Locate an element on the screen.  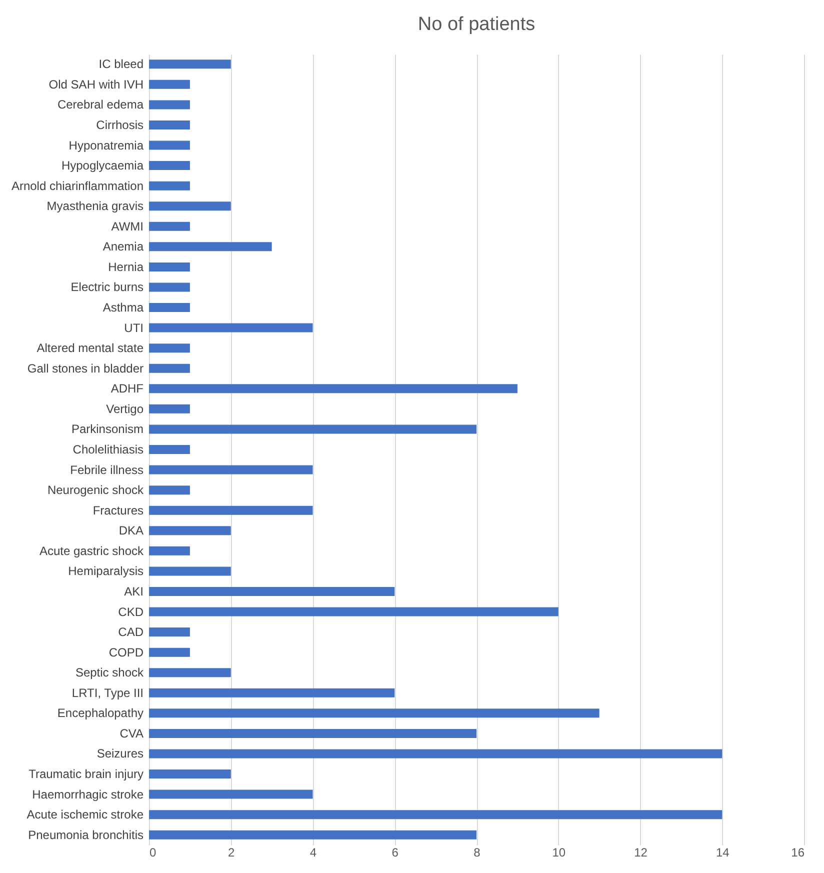
y-tick-label: Asthma is located at coordinates (123, 307).